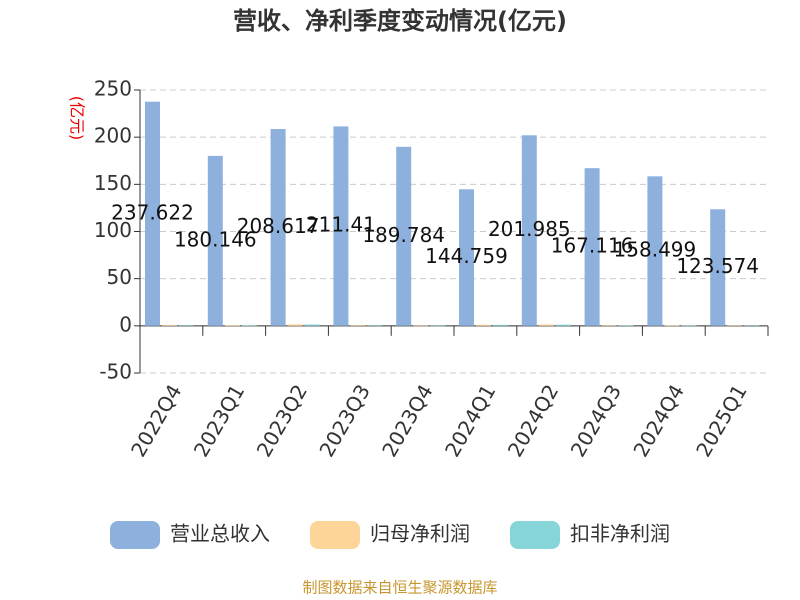 This screenshot has width=800, height=600. I want to click on chart-title: 营收、净利季度变动情况(亿元), so click(400, 21).